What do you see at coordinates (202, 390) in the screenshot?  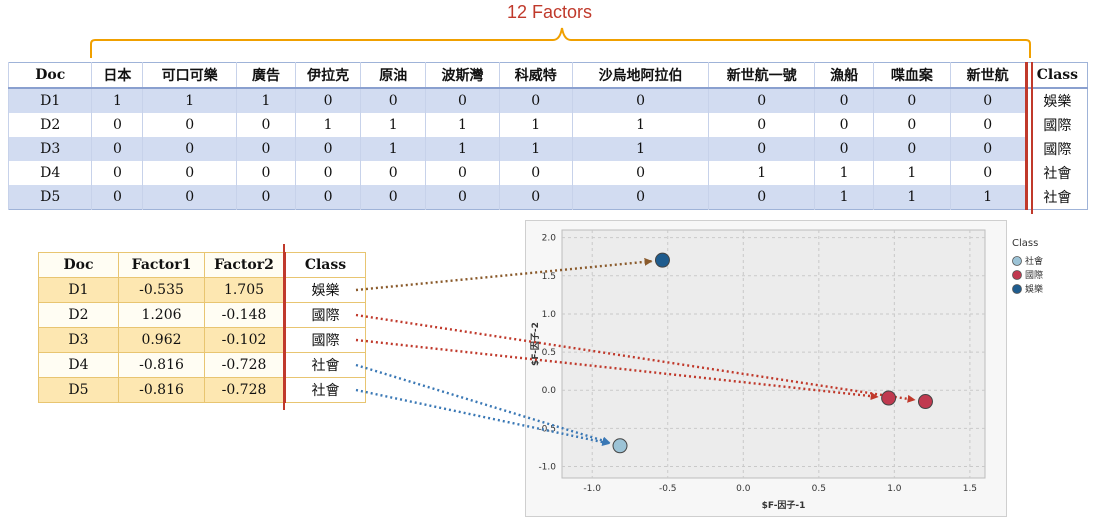 I see `factor-row: D5 -0.816 -0.728 社會` at bounding box center [202, 390].